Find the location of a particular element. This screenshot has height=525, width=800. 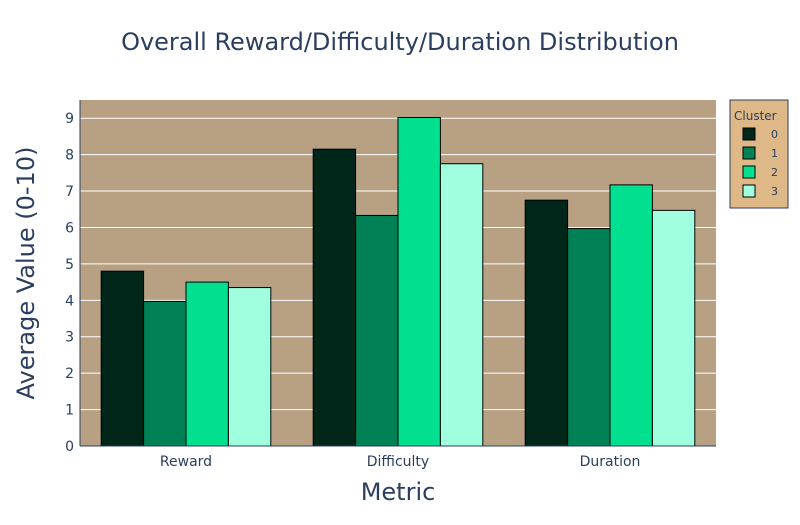

legend-label: 3 is located at coordinates (774, 191).